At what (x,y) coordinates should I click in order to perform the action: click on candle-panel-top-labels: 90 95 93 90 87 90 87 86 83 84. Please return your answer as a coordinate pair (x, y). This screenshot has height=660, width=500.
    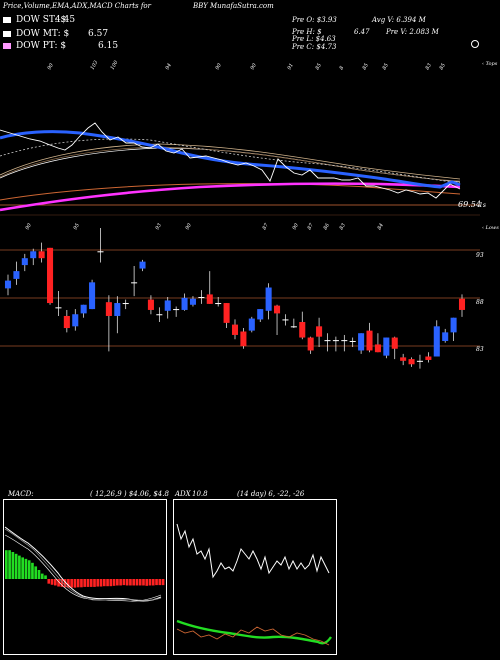
    Looking at the image, I should click on (205, 226).